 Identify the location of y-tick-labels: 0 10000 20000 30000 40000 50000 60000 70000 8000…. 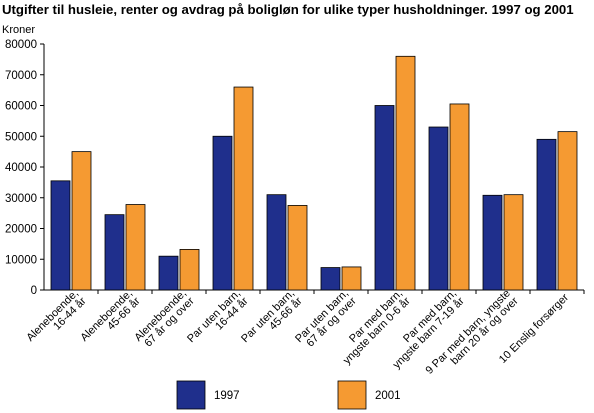
(21, 168).